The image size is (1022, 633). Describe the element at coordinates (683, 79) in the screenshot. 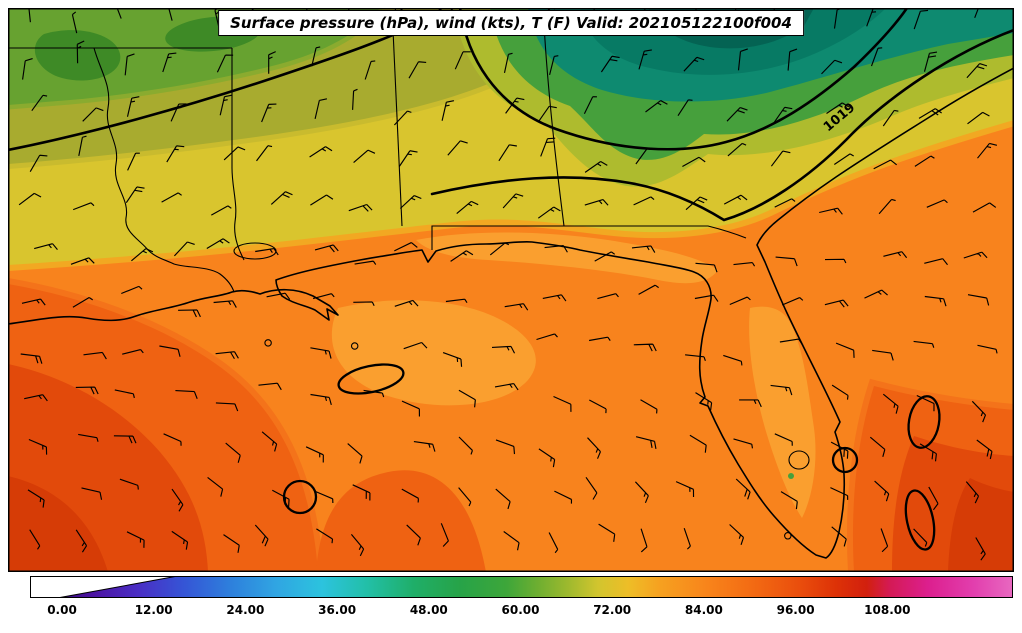

I see `isobar-trough-upper` at that location.